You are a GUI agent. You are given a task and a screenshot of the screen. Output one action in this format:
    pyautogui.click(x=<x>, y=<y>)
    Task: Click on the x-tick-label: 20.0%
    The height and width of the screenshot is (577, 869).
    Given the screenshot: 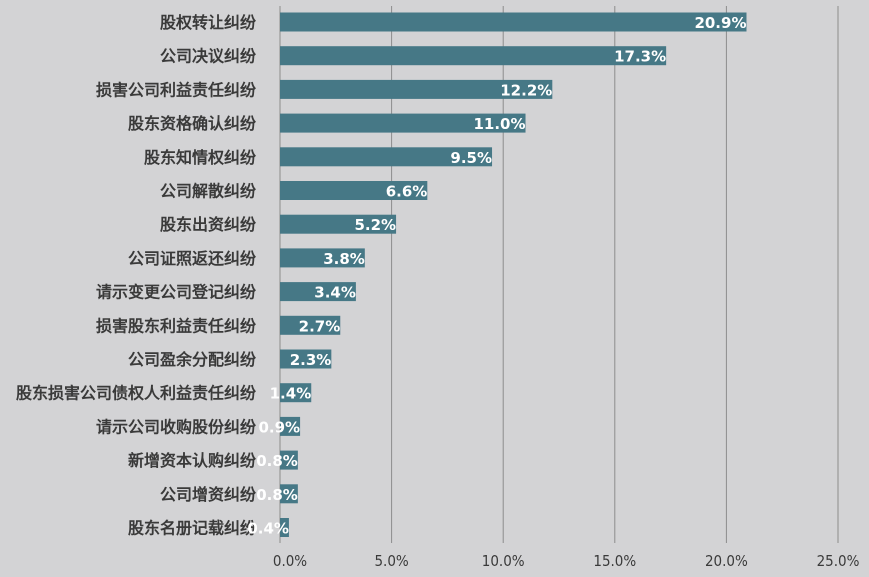 What is the action you would take?
    pyautogui.click(x=726, y=561)
    